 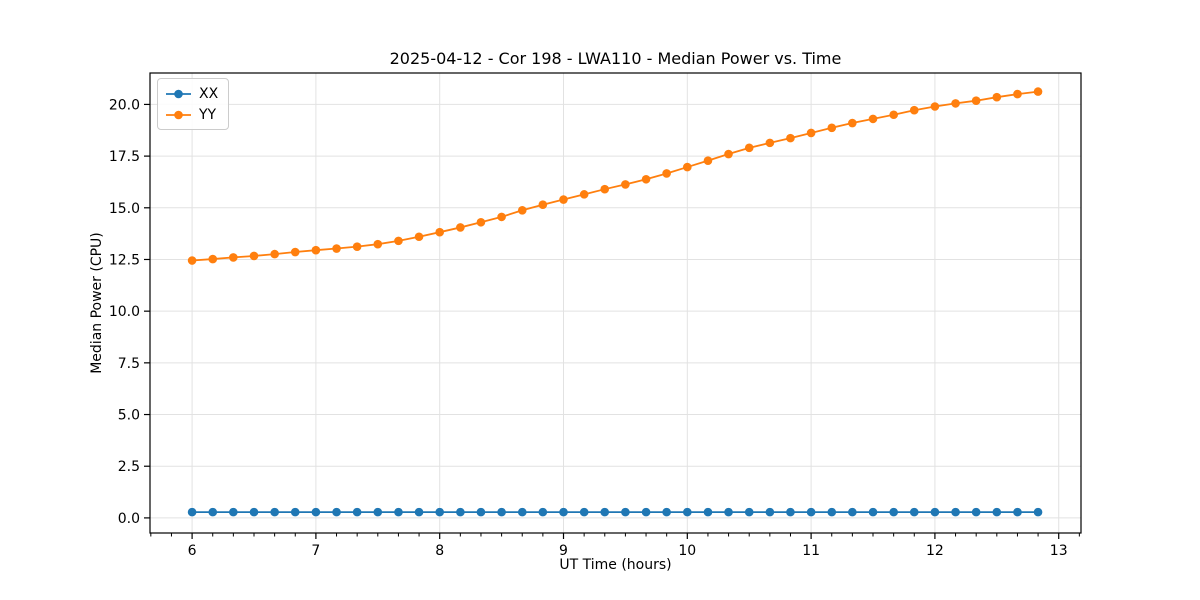 What do you see at coordinates (563, 551) in the screenshot?
I see `x-tick-label: 9` at bounding box center [563, 551].